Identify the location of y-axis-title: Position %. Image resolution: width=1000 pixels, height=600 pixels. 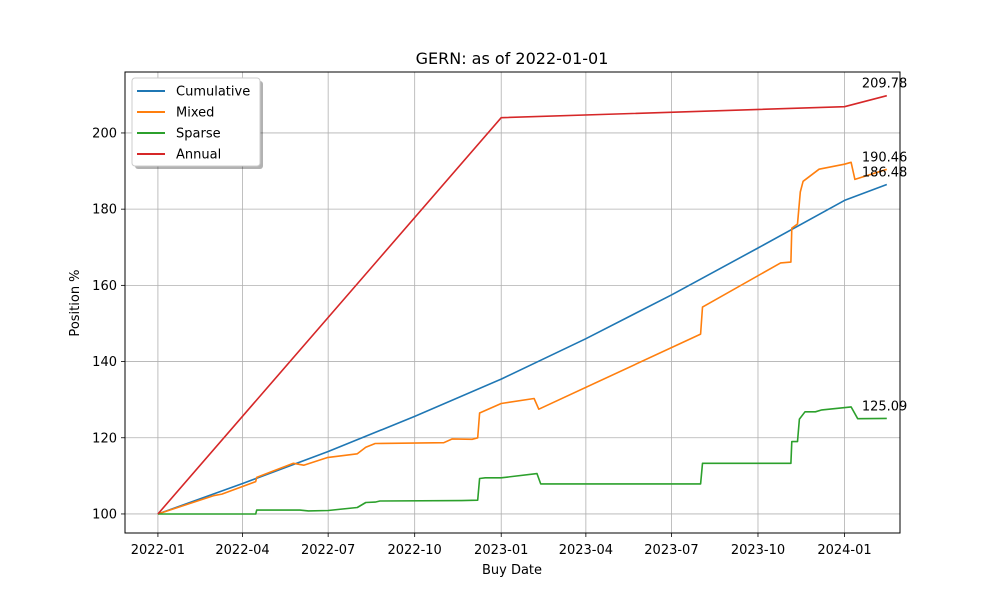
(75, 302).